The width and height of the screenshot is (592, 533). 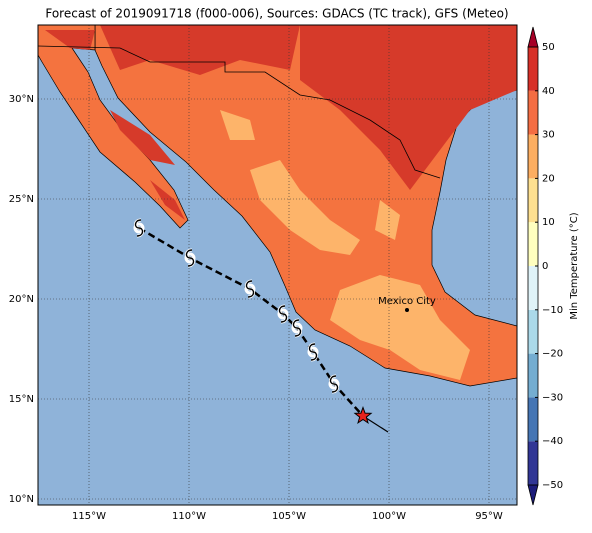 What do you see at coordinates (545, 266) in the screenshot?
I see `colorbar-tick-label: 0` at bounding box center [545, 266].